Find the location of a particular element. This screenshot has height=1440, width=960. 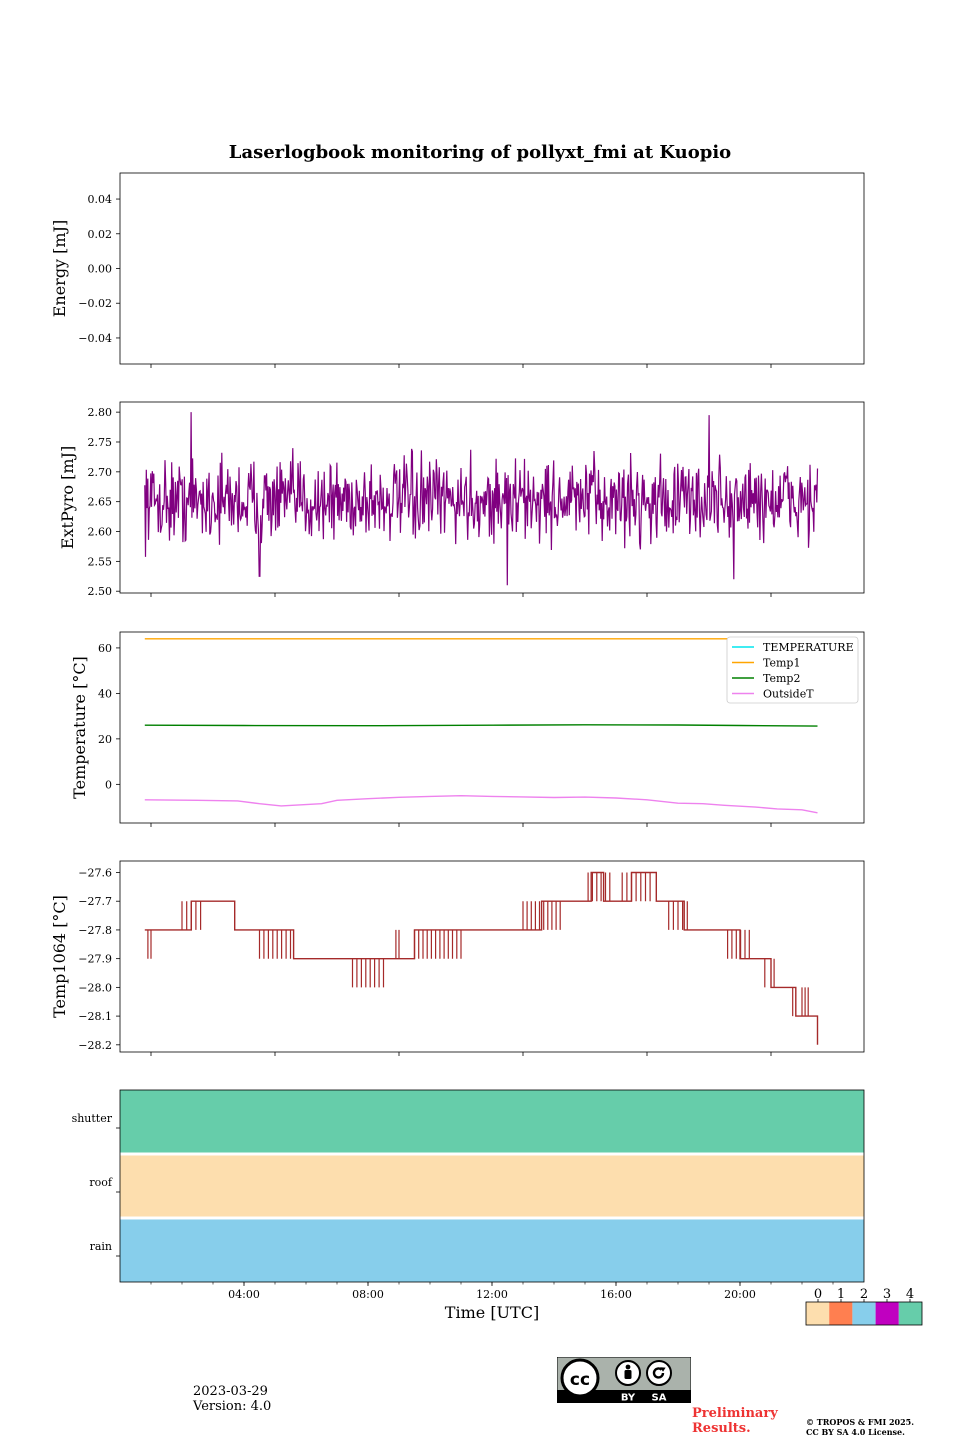

xtick-label: 04:00 is located at coordinates (244, 1294).